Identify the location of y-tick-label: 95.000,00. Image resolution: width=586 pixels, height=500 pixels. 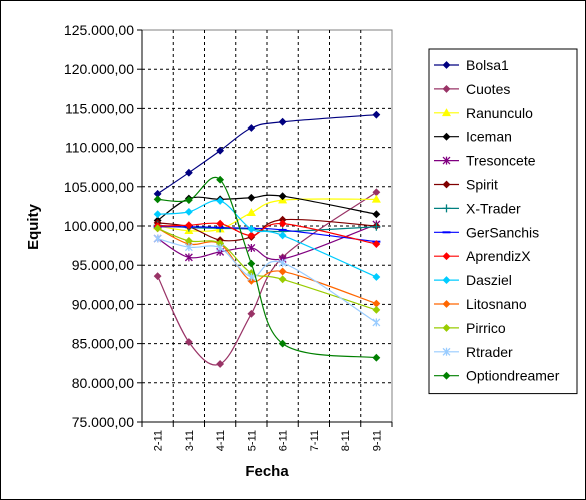
(103, 265).